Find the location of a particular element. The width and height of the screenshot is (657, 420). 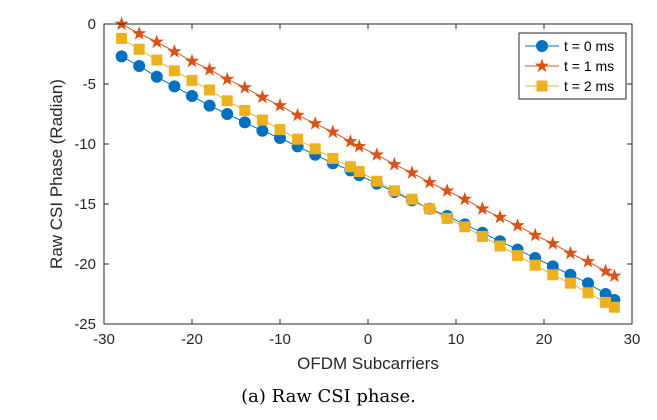

x-tick-label: -30 is located at coordinates (104, 339).